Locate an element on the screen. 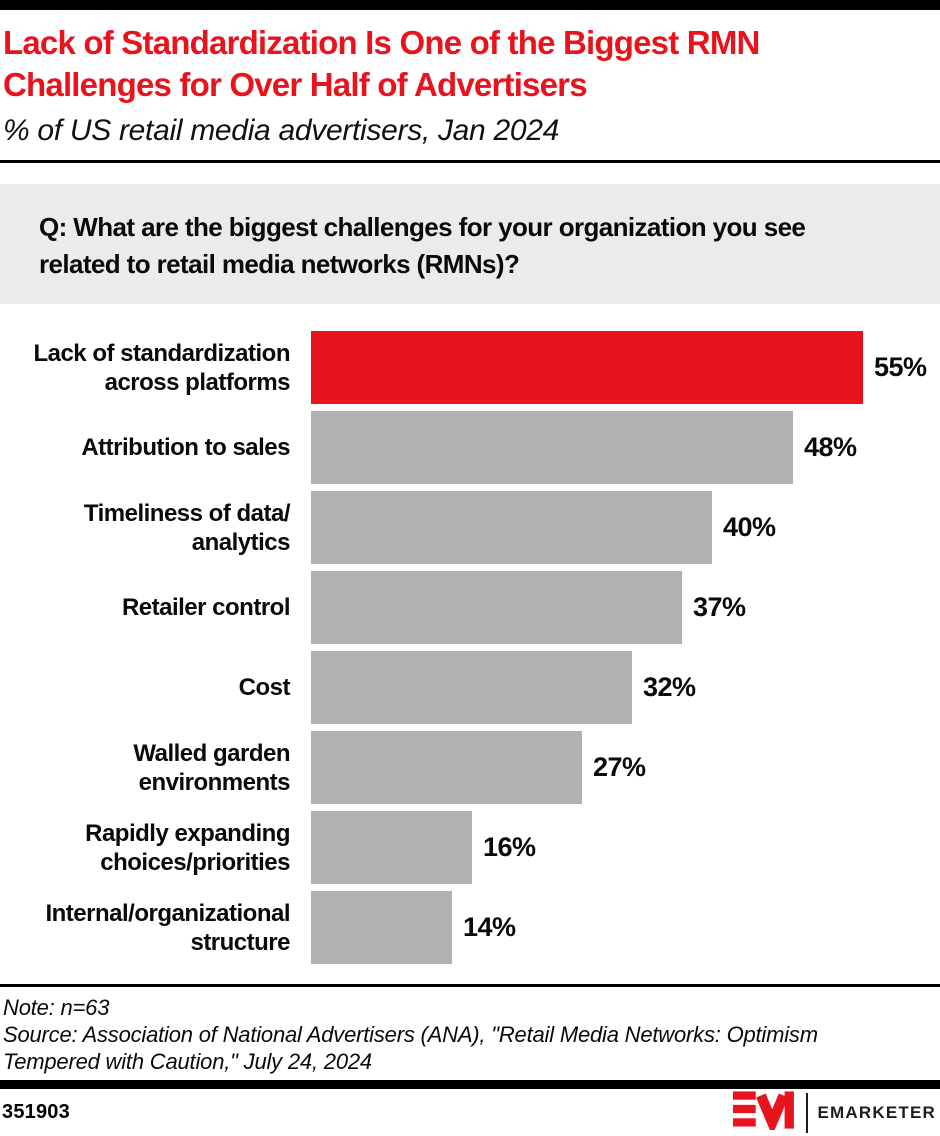 Image resolution: width=940 pixels, height=1136 pixels. emarketer-logo: EMARKETER is located at coordinates (834, 1113).